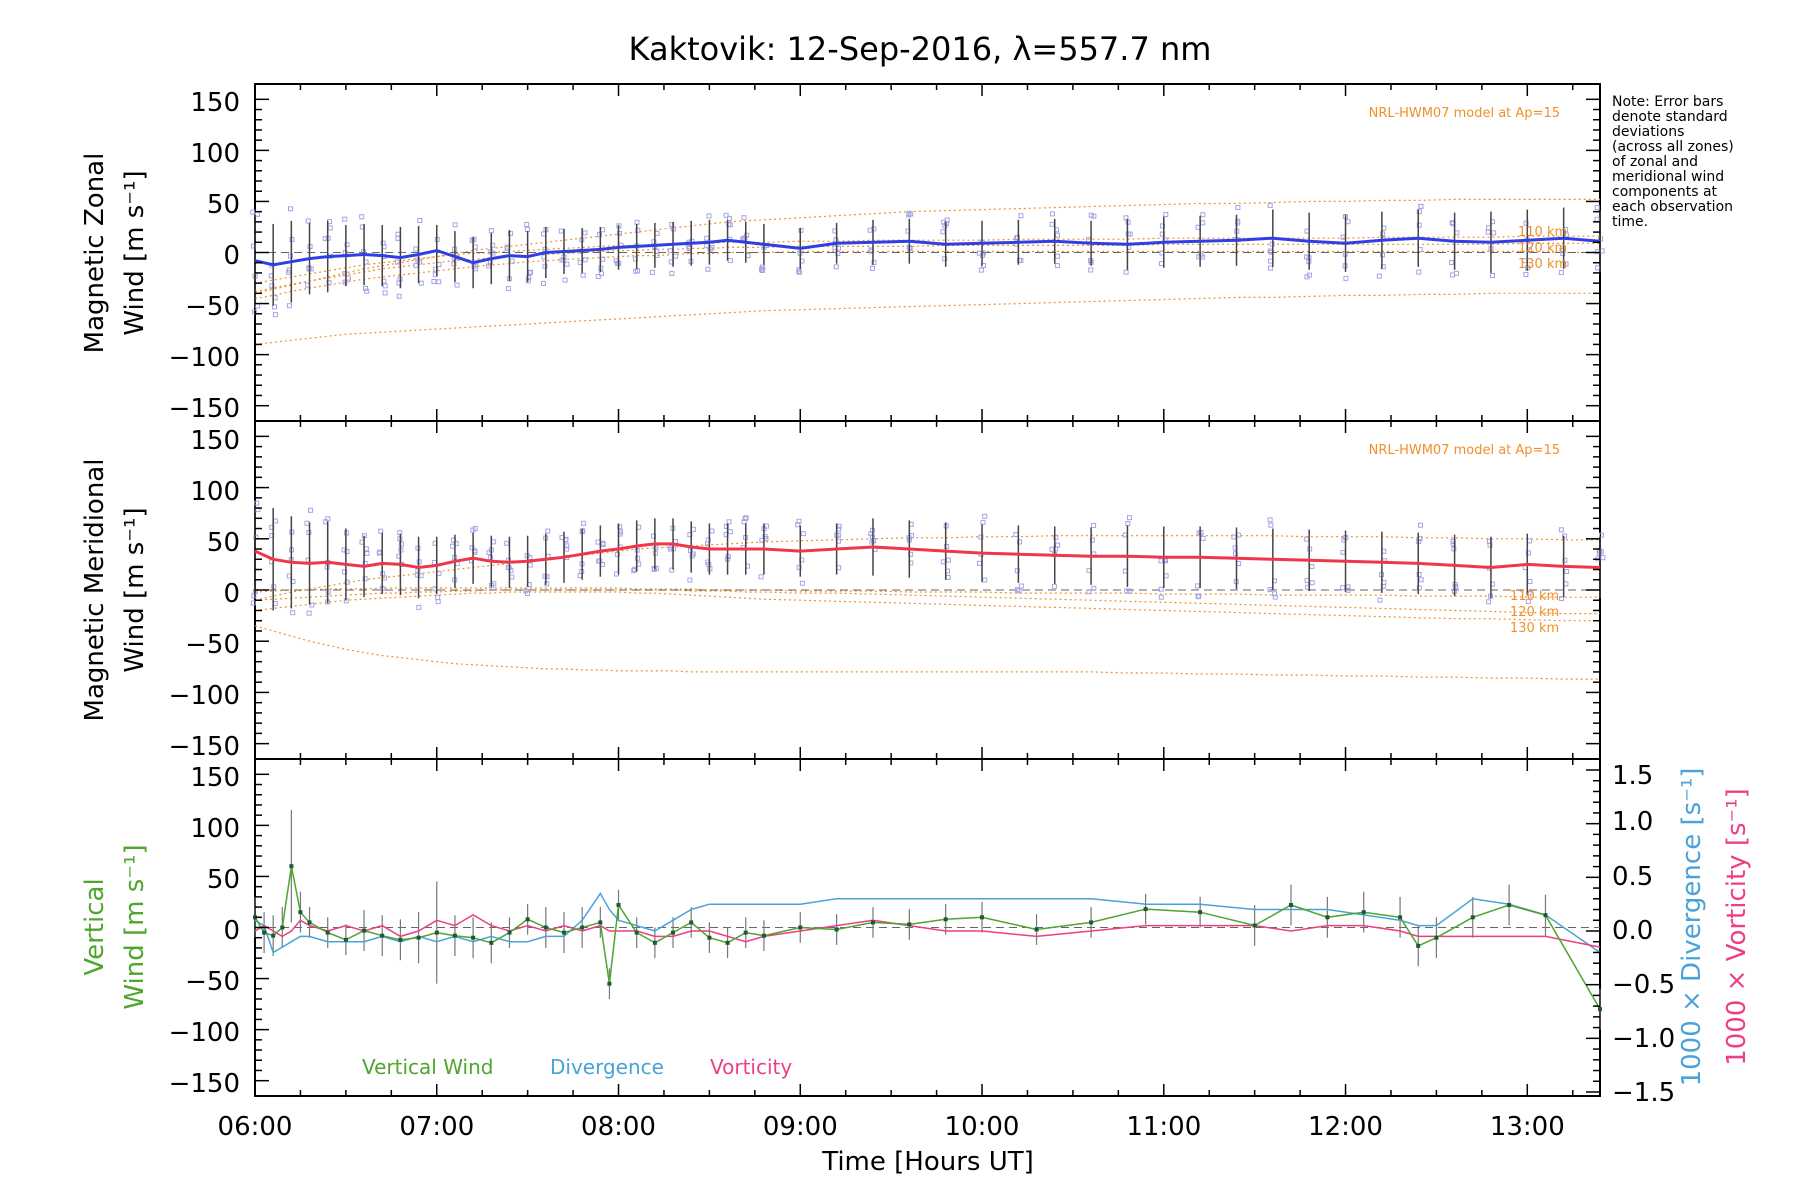 Image resolution: width=1800 pixels, height=1200 pixels. I want to click on note-line: denote standard, so click(1670, 117).